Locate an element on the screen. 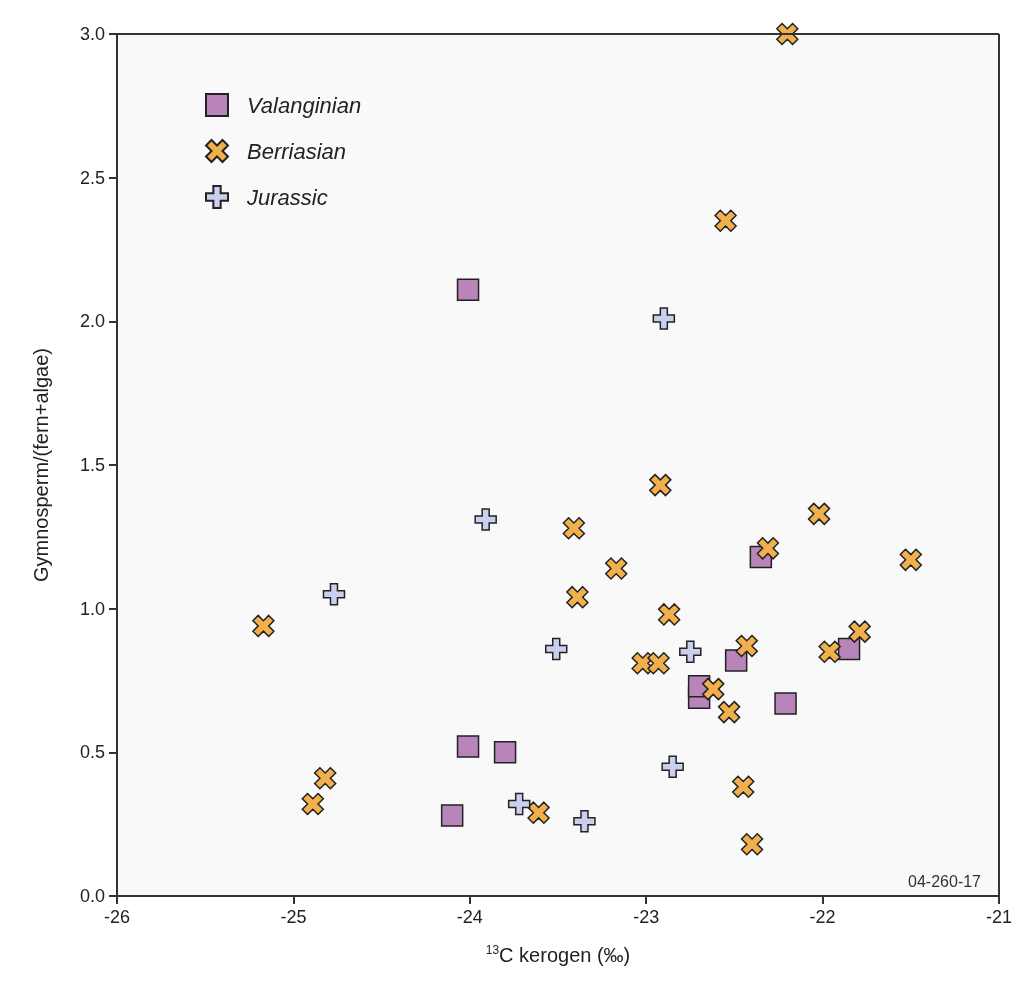  annotation: 04-260-17 is located at coordinates (945, 881).